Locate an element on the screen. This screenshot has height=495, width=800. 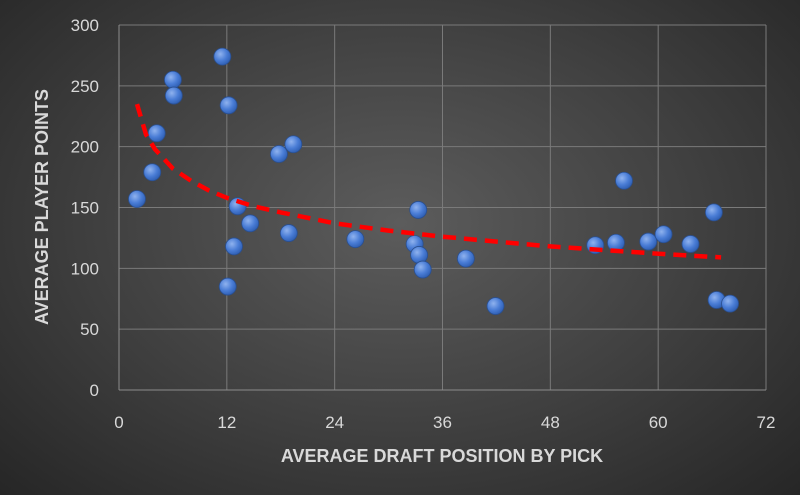
y-tick-labels: 0 50 100 150 200 250 300 is located at coordinates (85, 208).